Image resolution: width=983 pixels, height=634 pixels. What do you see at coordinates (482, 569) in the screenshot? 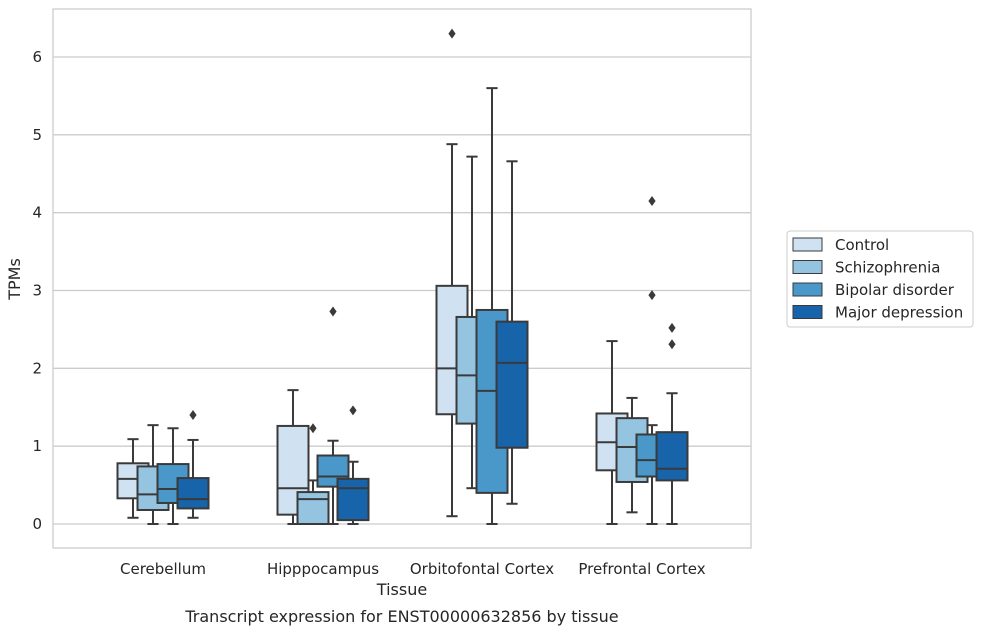
I see `x-tick-2: Orbitofontal Cortex` at bounding box center [482, 569].